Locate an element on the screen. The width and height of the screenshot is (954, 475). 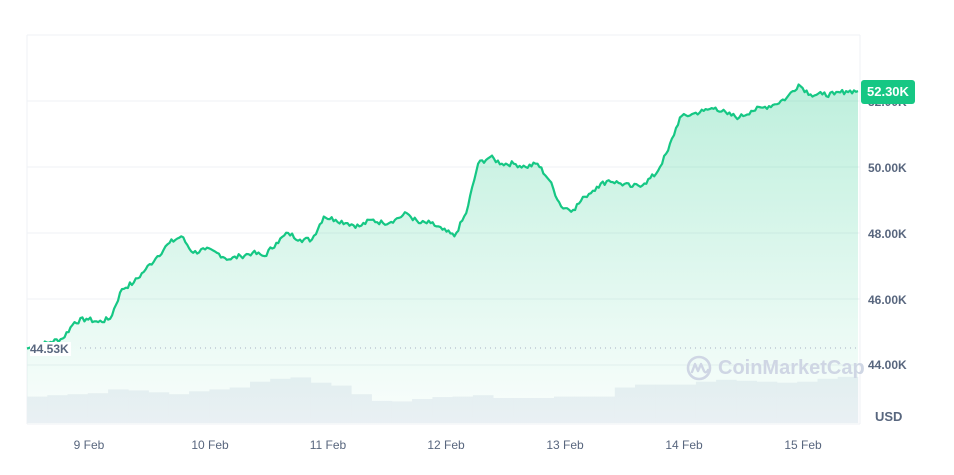
watermark-text: CoinMarketCap is located at coordinates (791, 367).